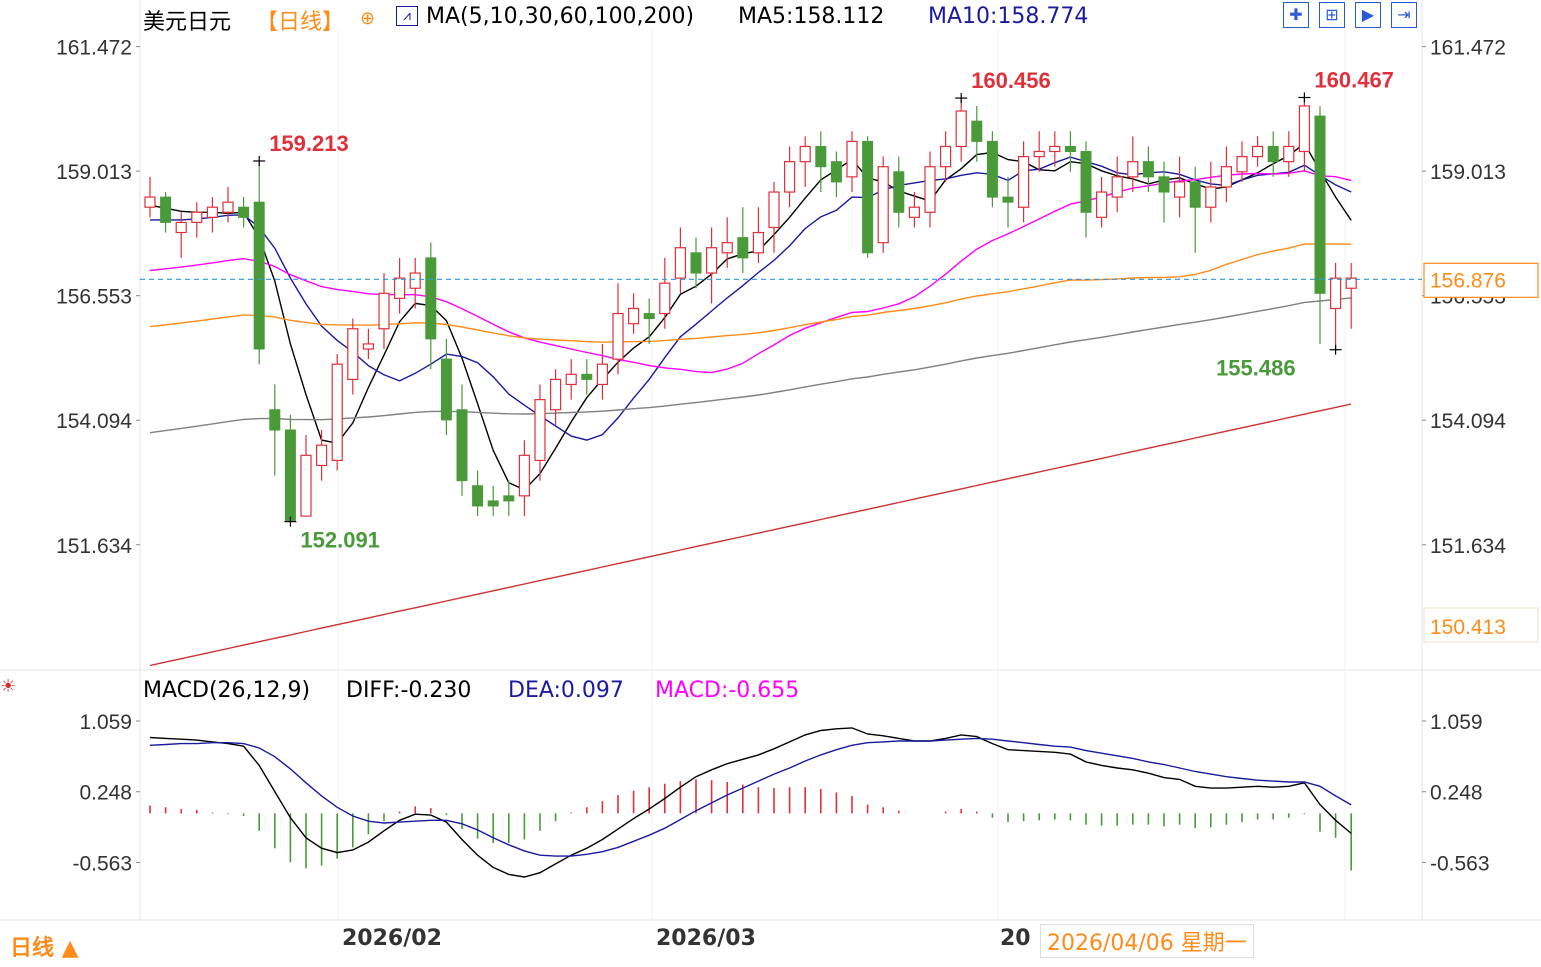 The width and height of the screenshot is (1541, 967). What do you see at coordinates (309, 143) in the screenshot?
I see `high-annotation: 159.213` at bounding box center [309, 143].